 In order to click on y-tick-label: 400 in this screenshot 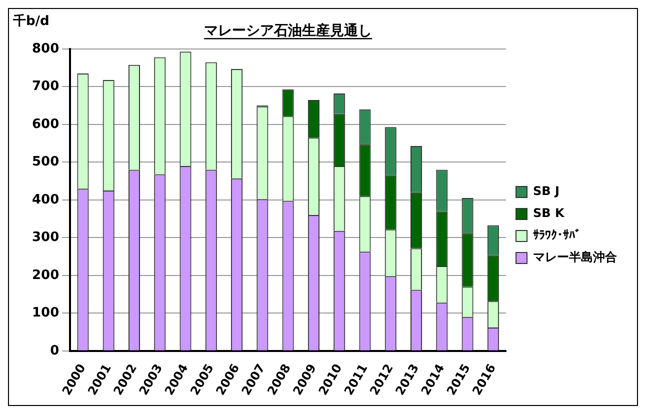, I will do `click(46, 200)`.